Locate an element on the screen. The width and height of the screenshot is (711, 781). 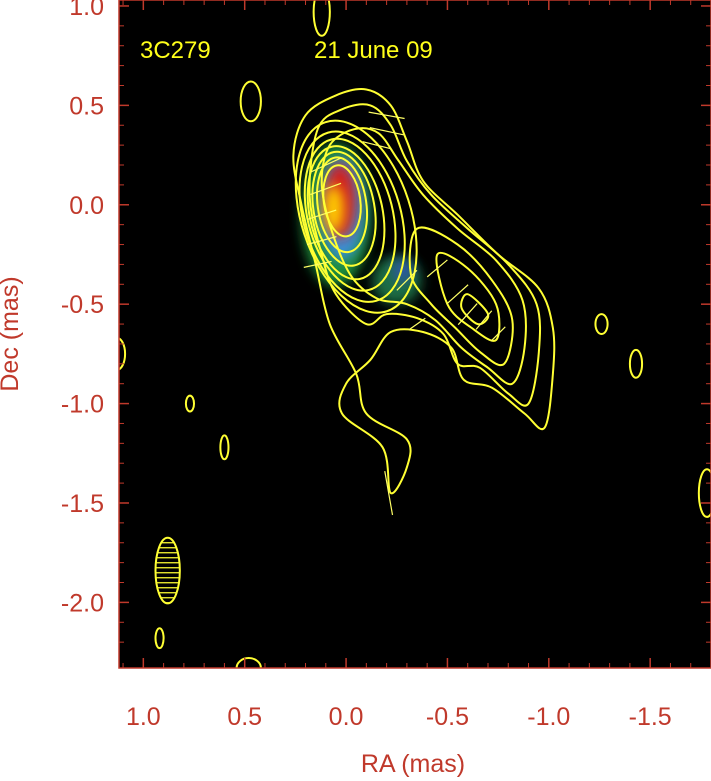
x-tick-label: 0.5 is located at coordinates (244, 717).